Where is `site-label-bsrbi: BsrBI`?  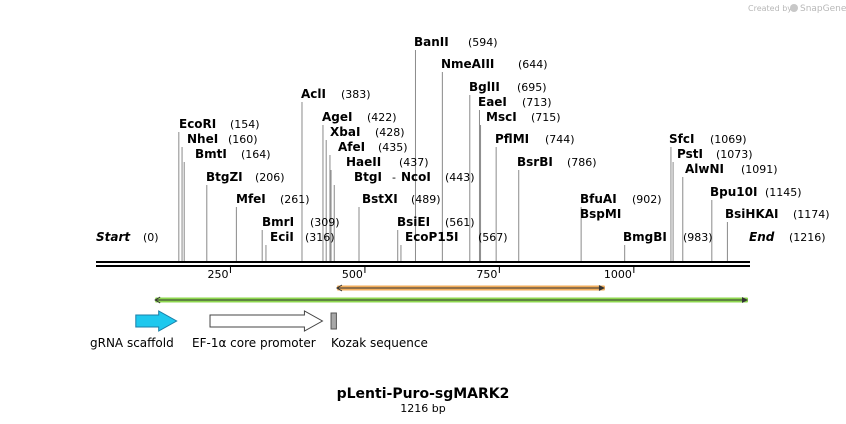
site-label-bsrbi: BsrBI is located at coordinates (535, 162).